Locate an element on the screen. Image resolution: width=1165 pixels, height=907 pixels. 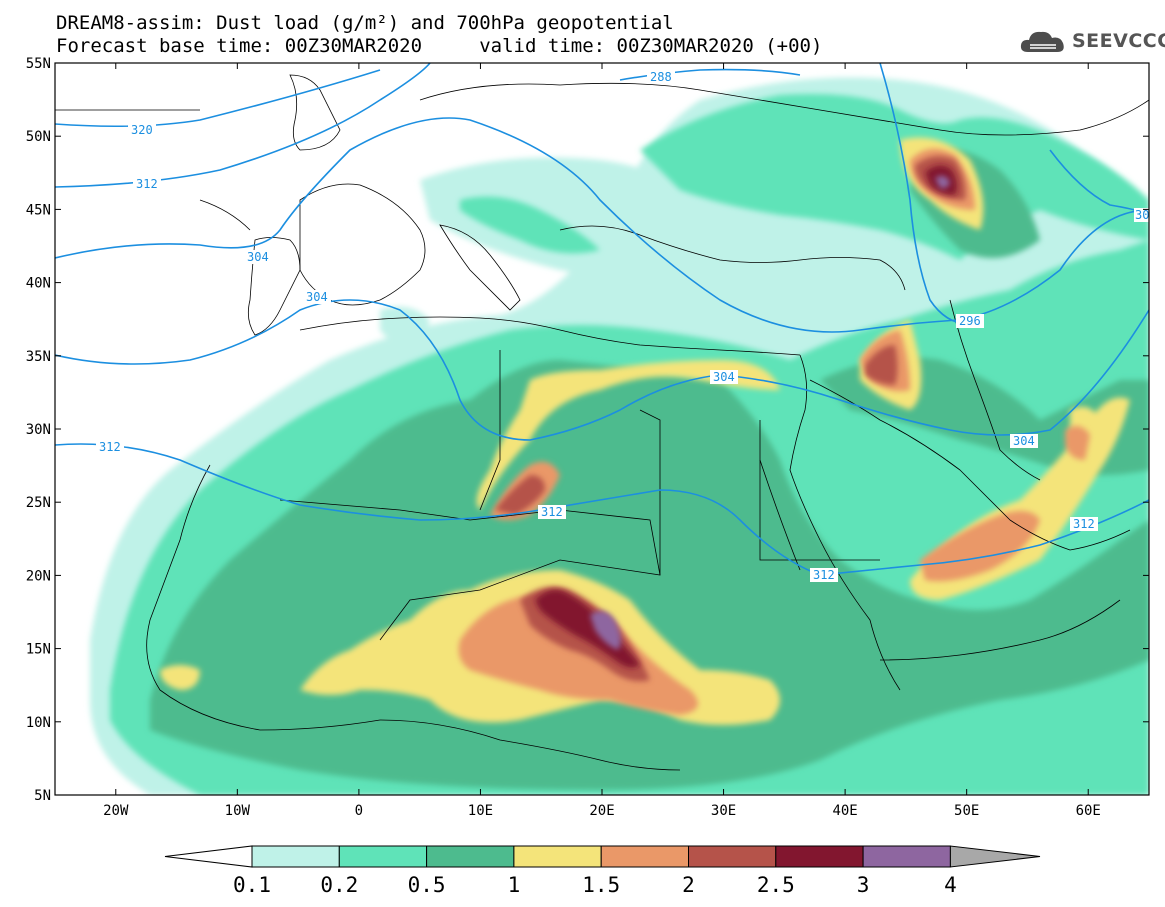
colorbar-label: 1.5 is located at coordinates (601, 885).